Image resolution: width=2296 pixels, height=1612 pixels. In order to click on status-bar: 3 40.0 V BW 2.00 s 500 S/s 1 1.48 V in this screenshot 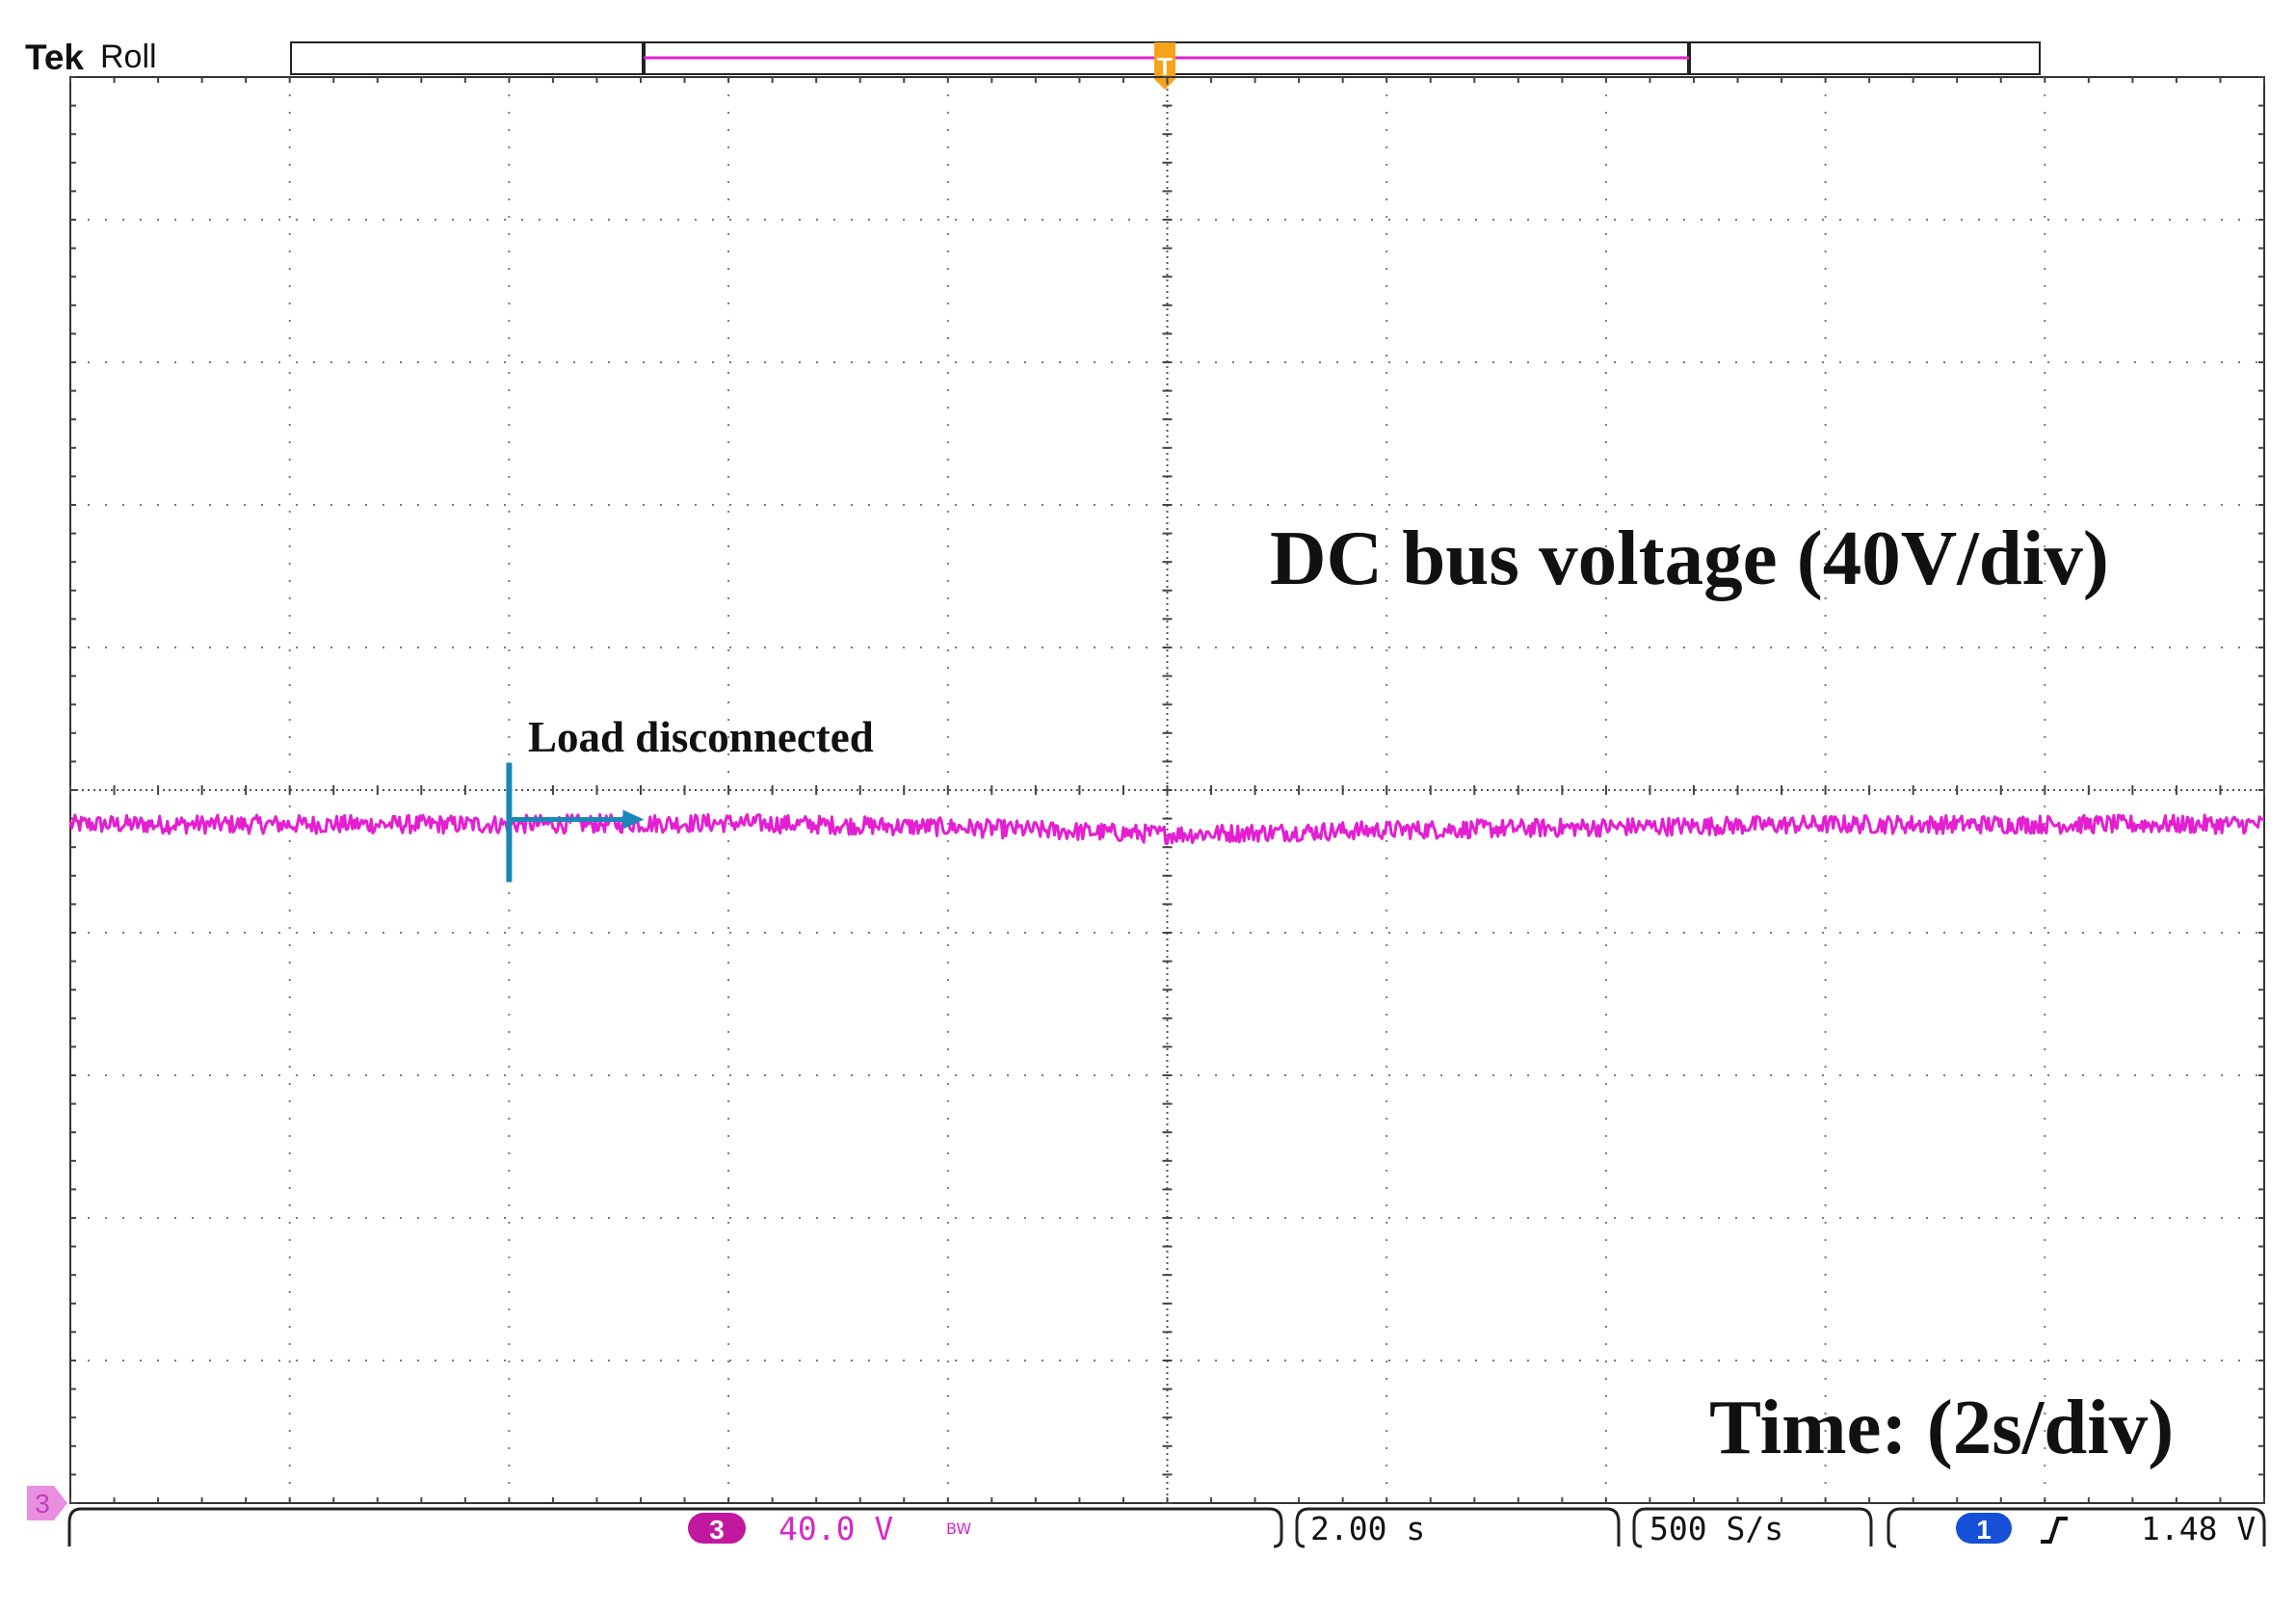, I will do `click(1166, 1527)`.